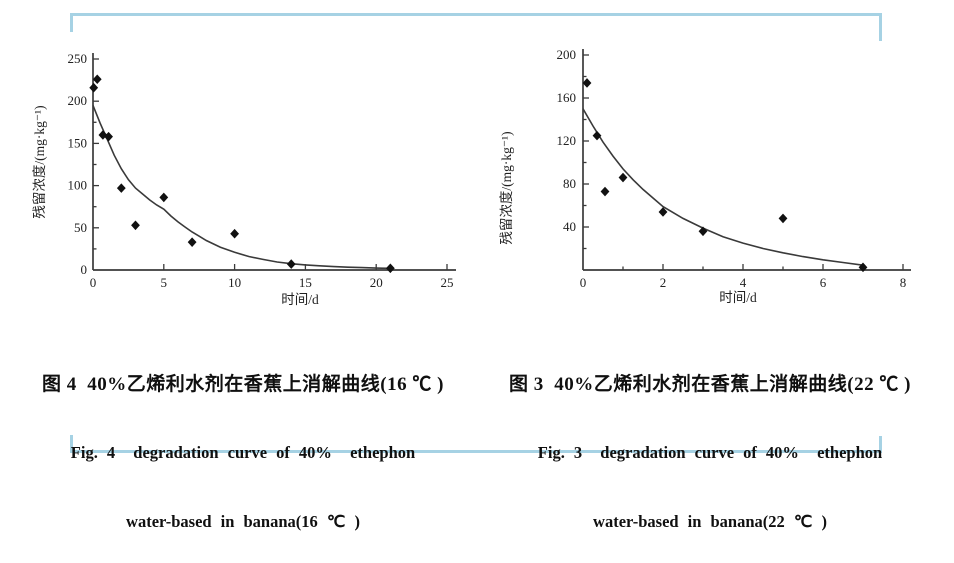 This screenshot has width=954, height=563. Describe the element at coordinates (243, 521) in the screenshot. I see `figure-4-caption-en-line2: water-based in banana(16 ℃ )` at that location.